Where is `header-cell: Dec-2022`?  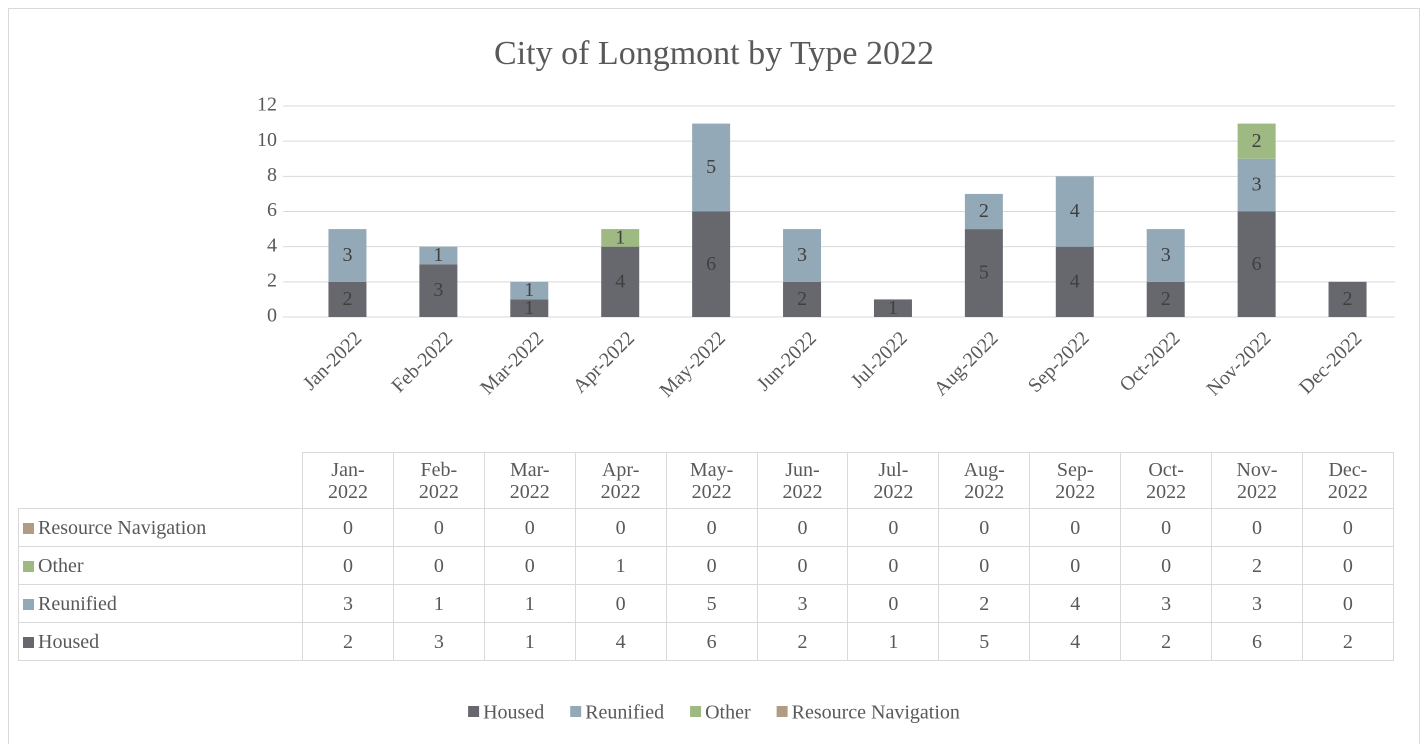
header-cell: Dec-2022 is located at coordinates (1347, 480).